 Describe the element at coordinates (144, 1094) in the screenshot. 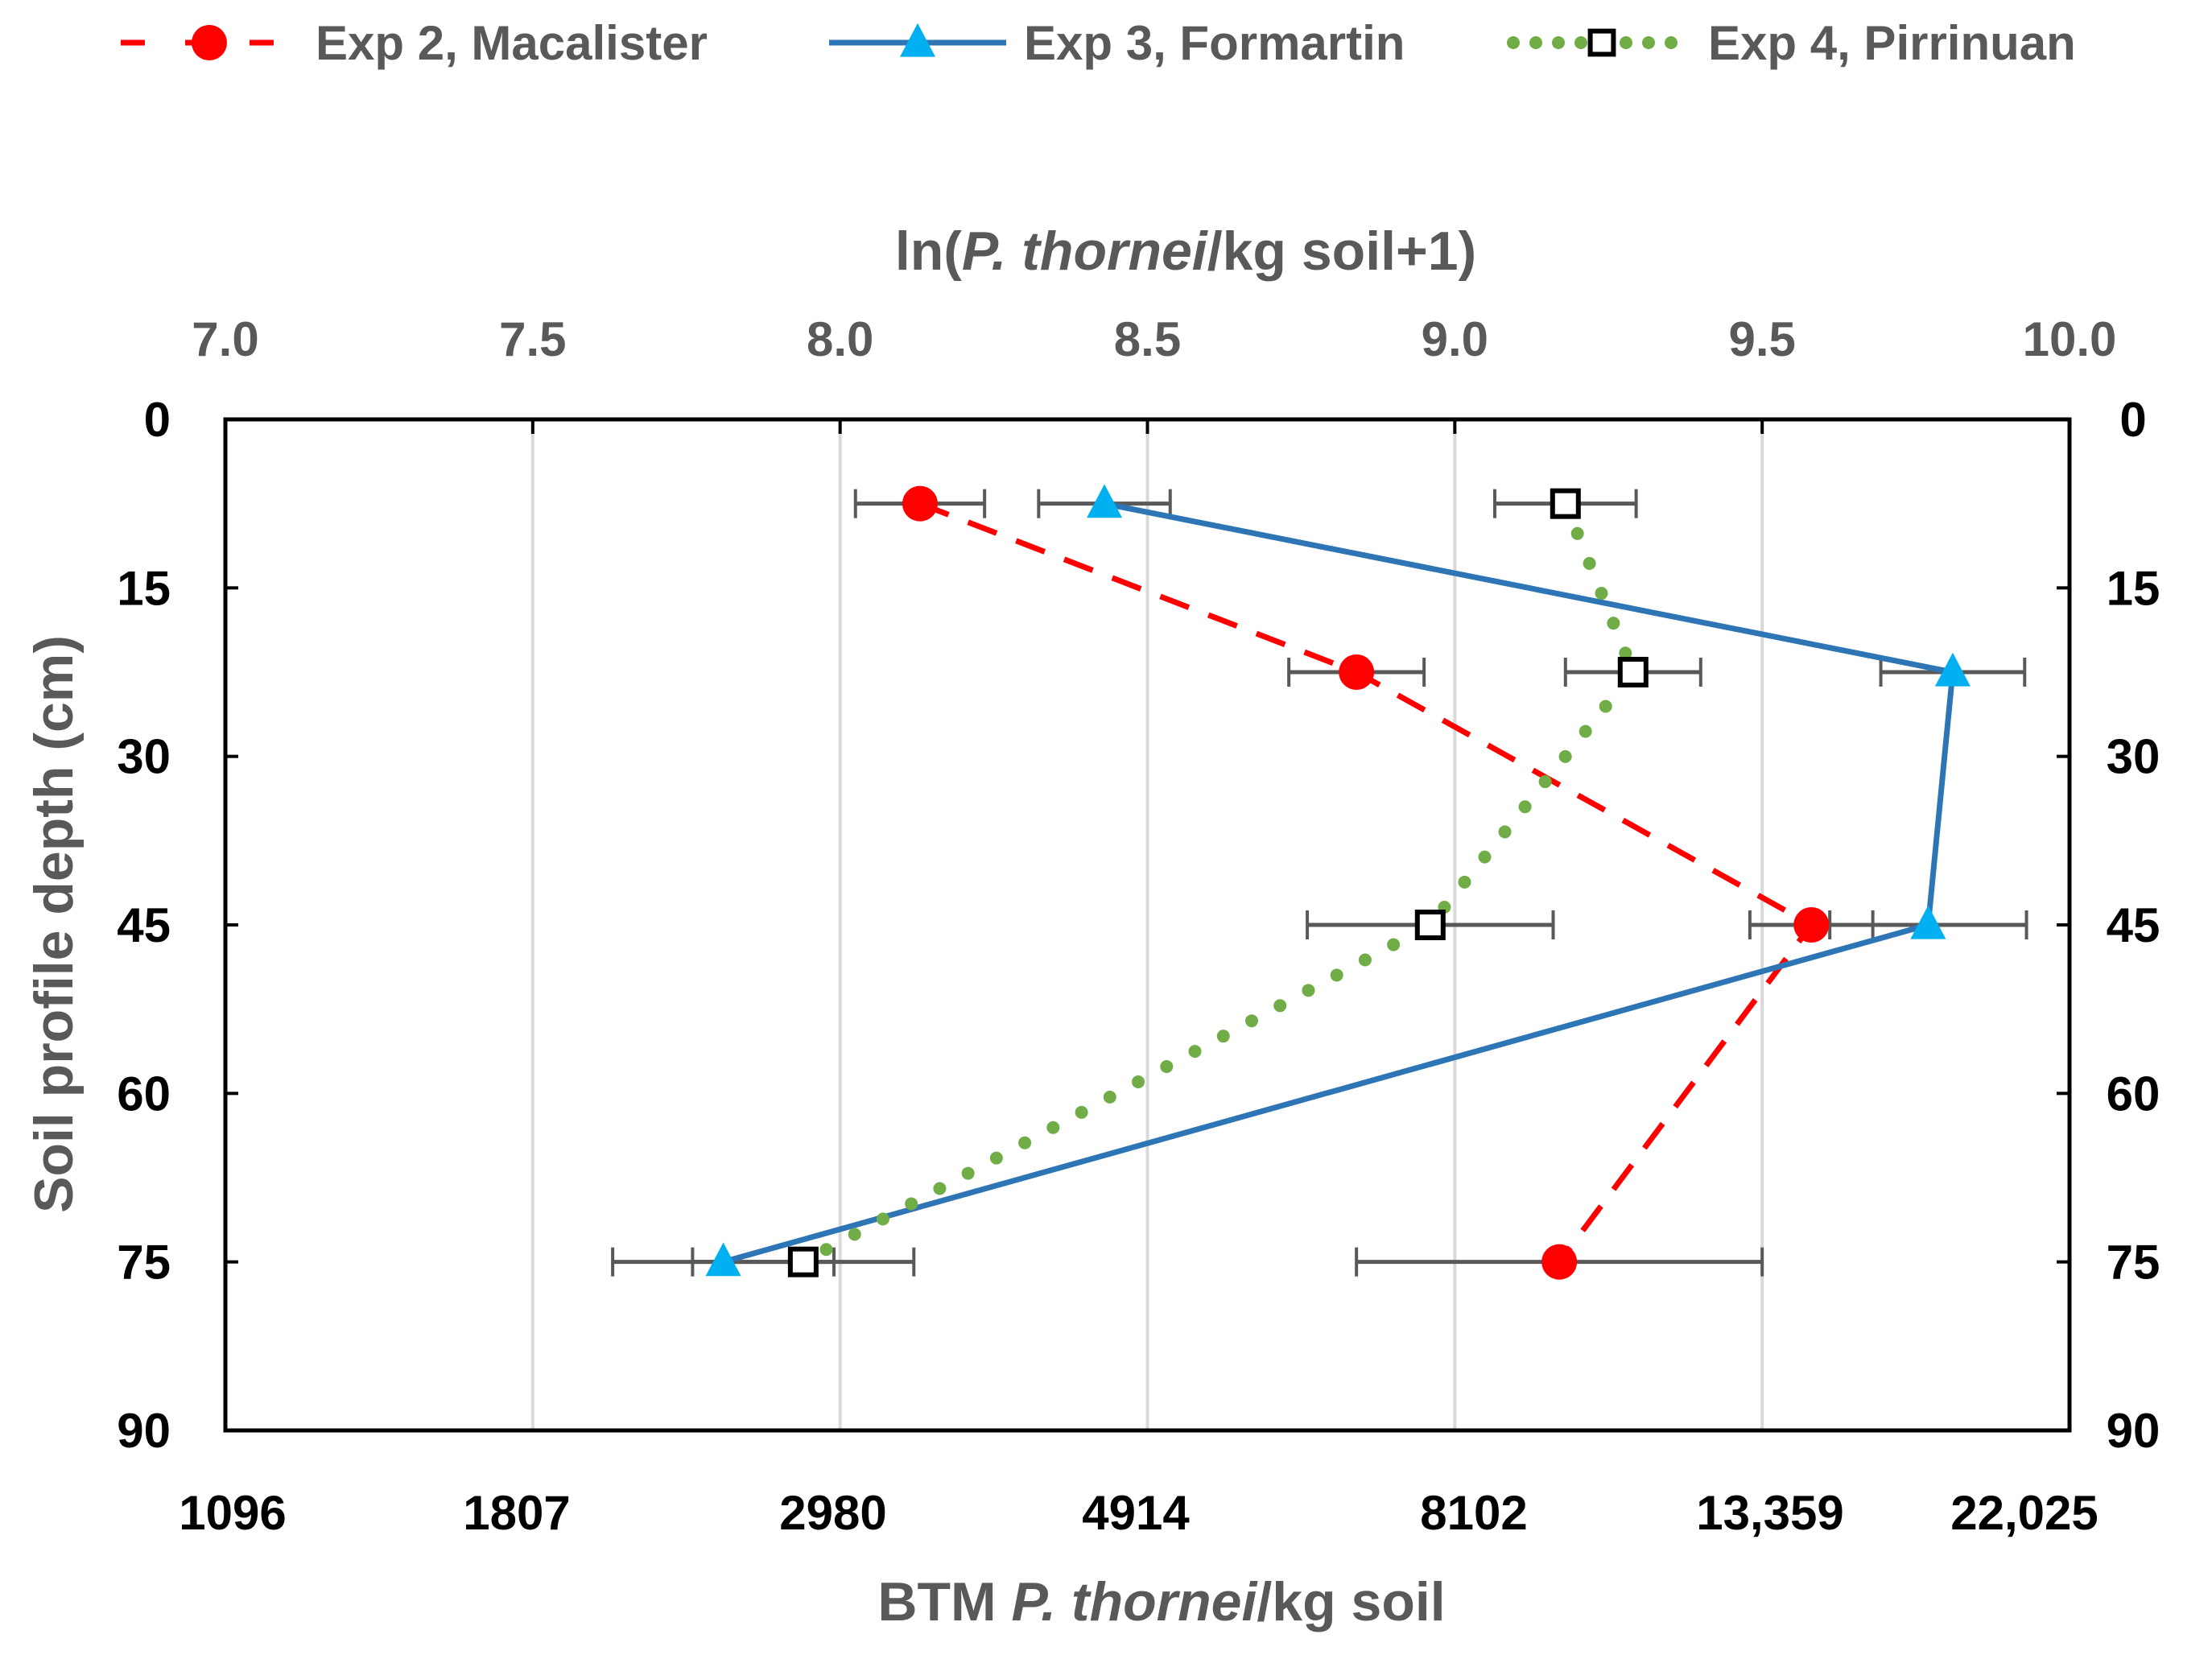

I see `left-tick-label: 60` at that location.